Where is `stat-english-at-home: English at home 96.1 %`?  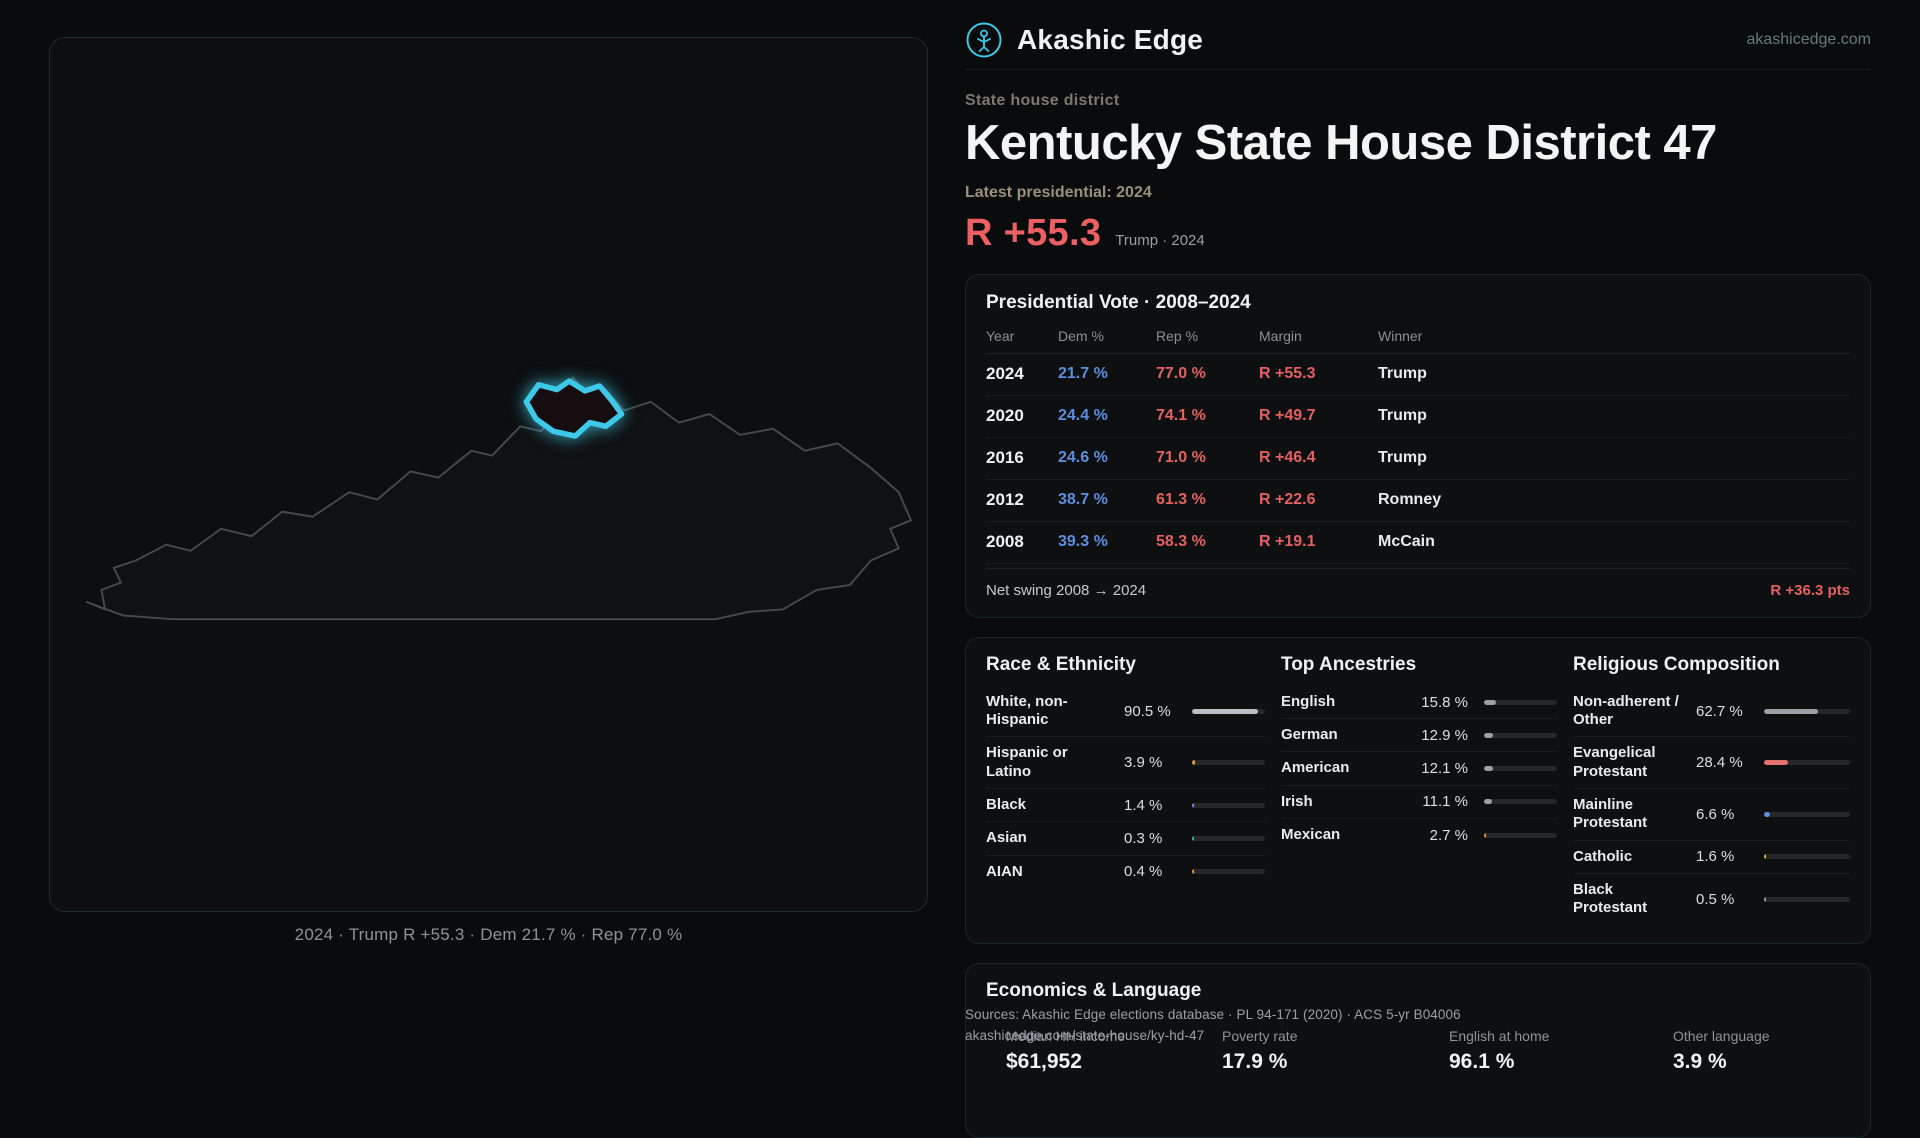
stat-english-at-home: English at home 96.1 % is located at coordinates (1561, 1051).